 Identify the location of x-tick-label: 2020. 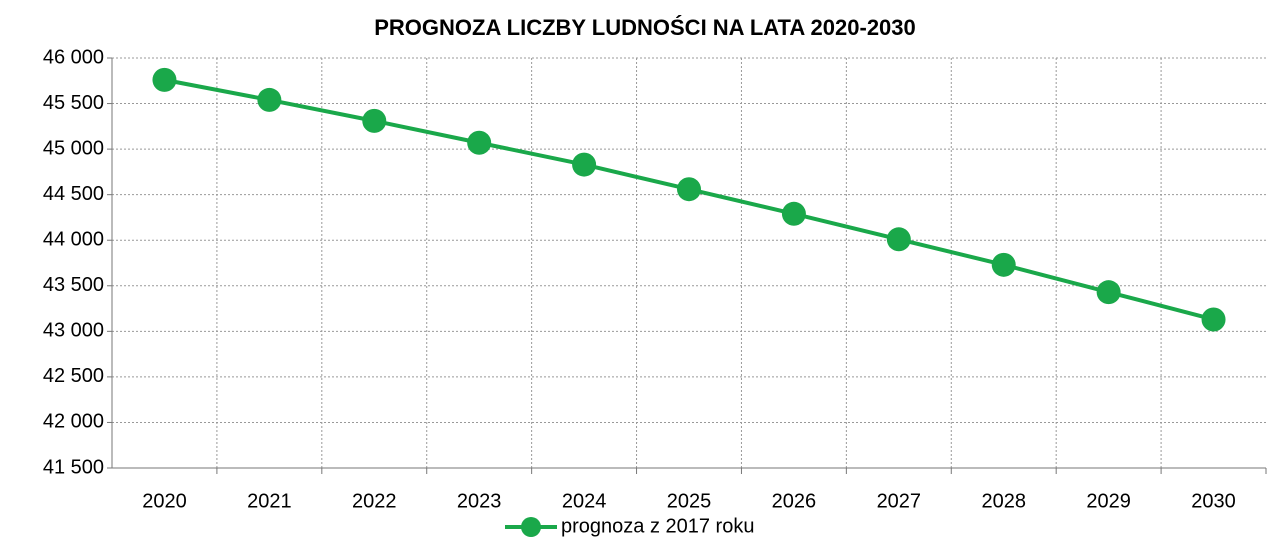
(164, 501).